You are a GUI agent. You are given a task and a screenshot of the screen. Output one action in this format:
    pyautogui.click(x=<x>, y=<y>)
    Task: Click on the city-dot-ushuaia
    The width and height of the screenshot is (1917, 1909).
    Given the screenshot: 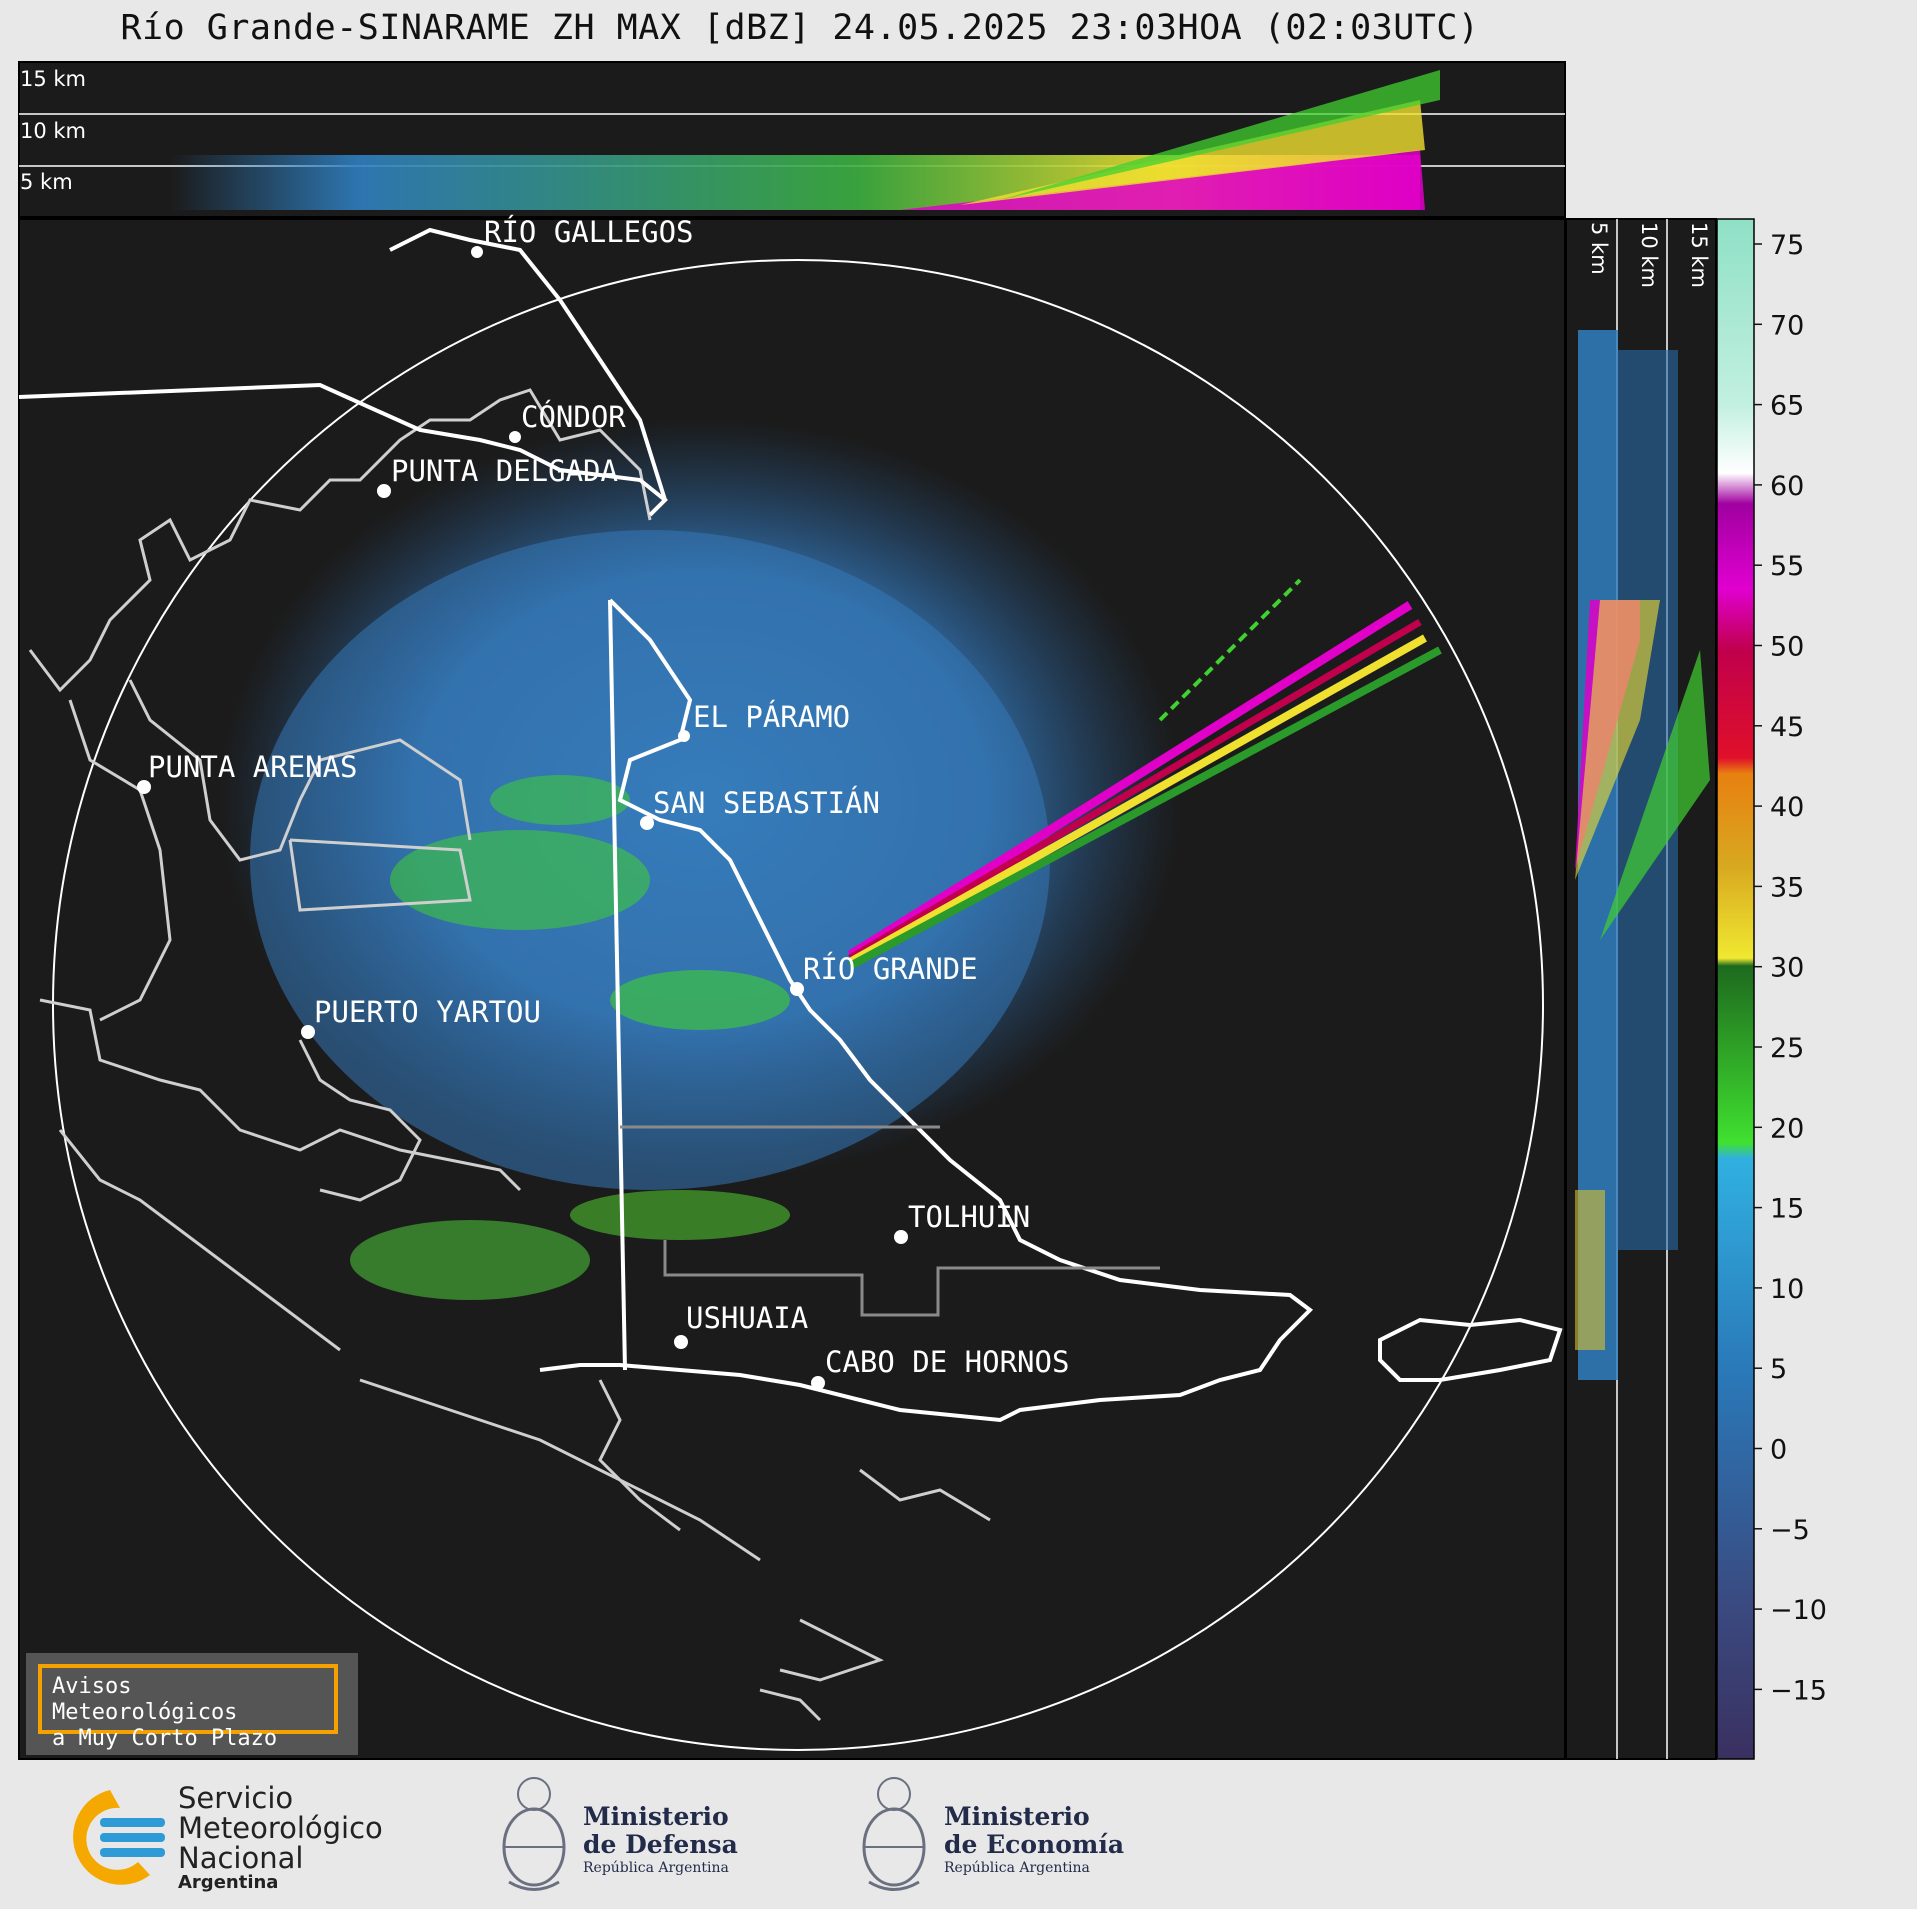 What is the action you would take?
    pyautogui.click(x=681, y=1342)
    